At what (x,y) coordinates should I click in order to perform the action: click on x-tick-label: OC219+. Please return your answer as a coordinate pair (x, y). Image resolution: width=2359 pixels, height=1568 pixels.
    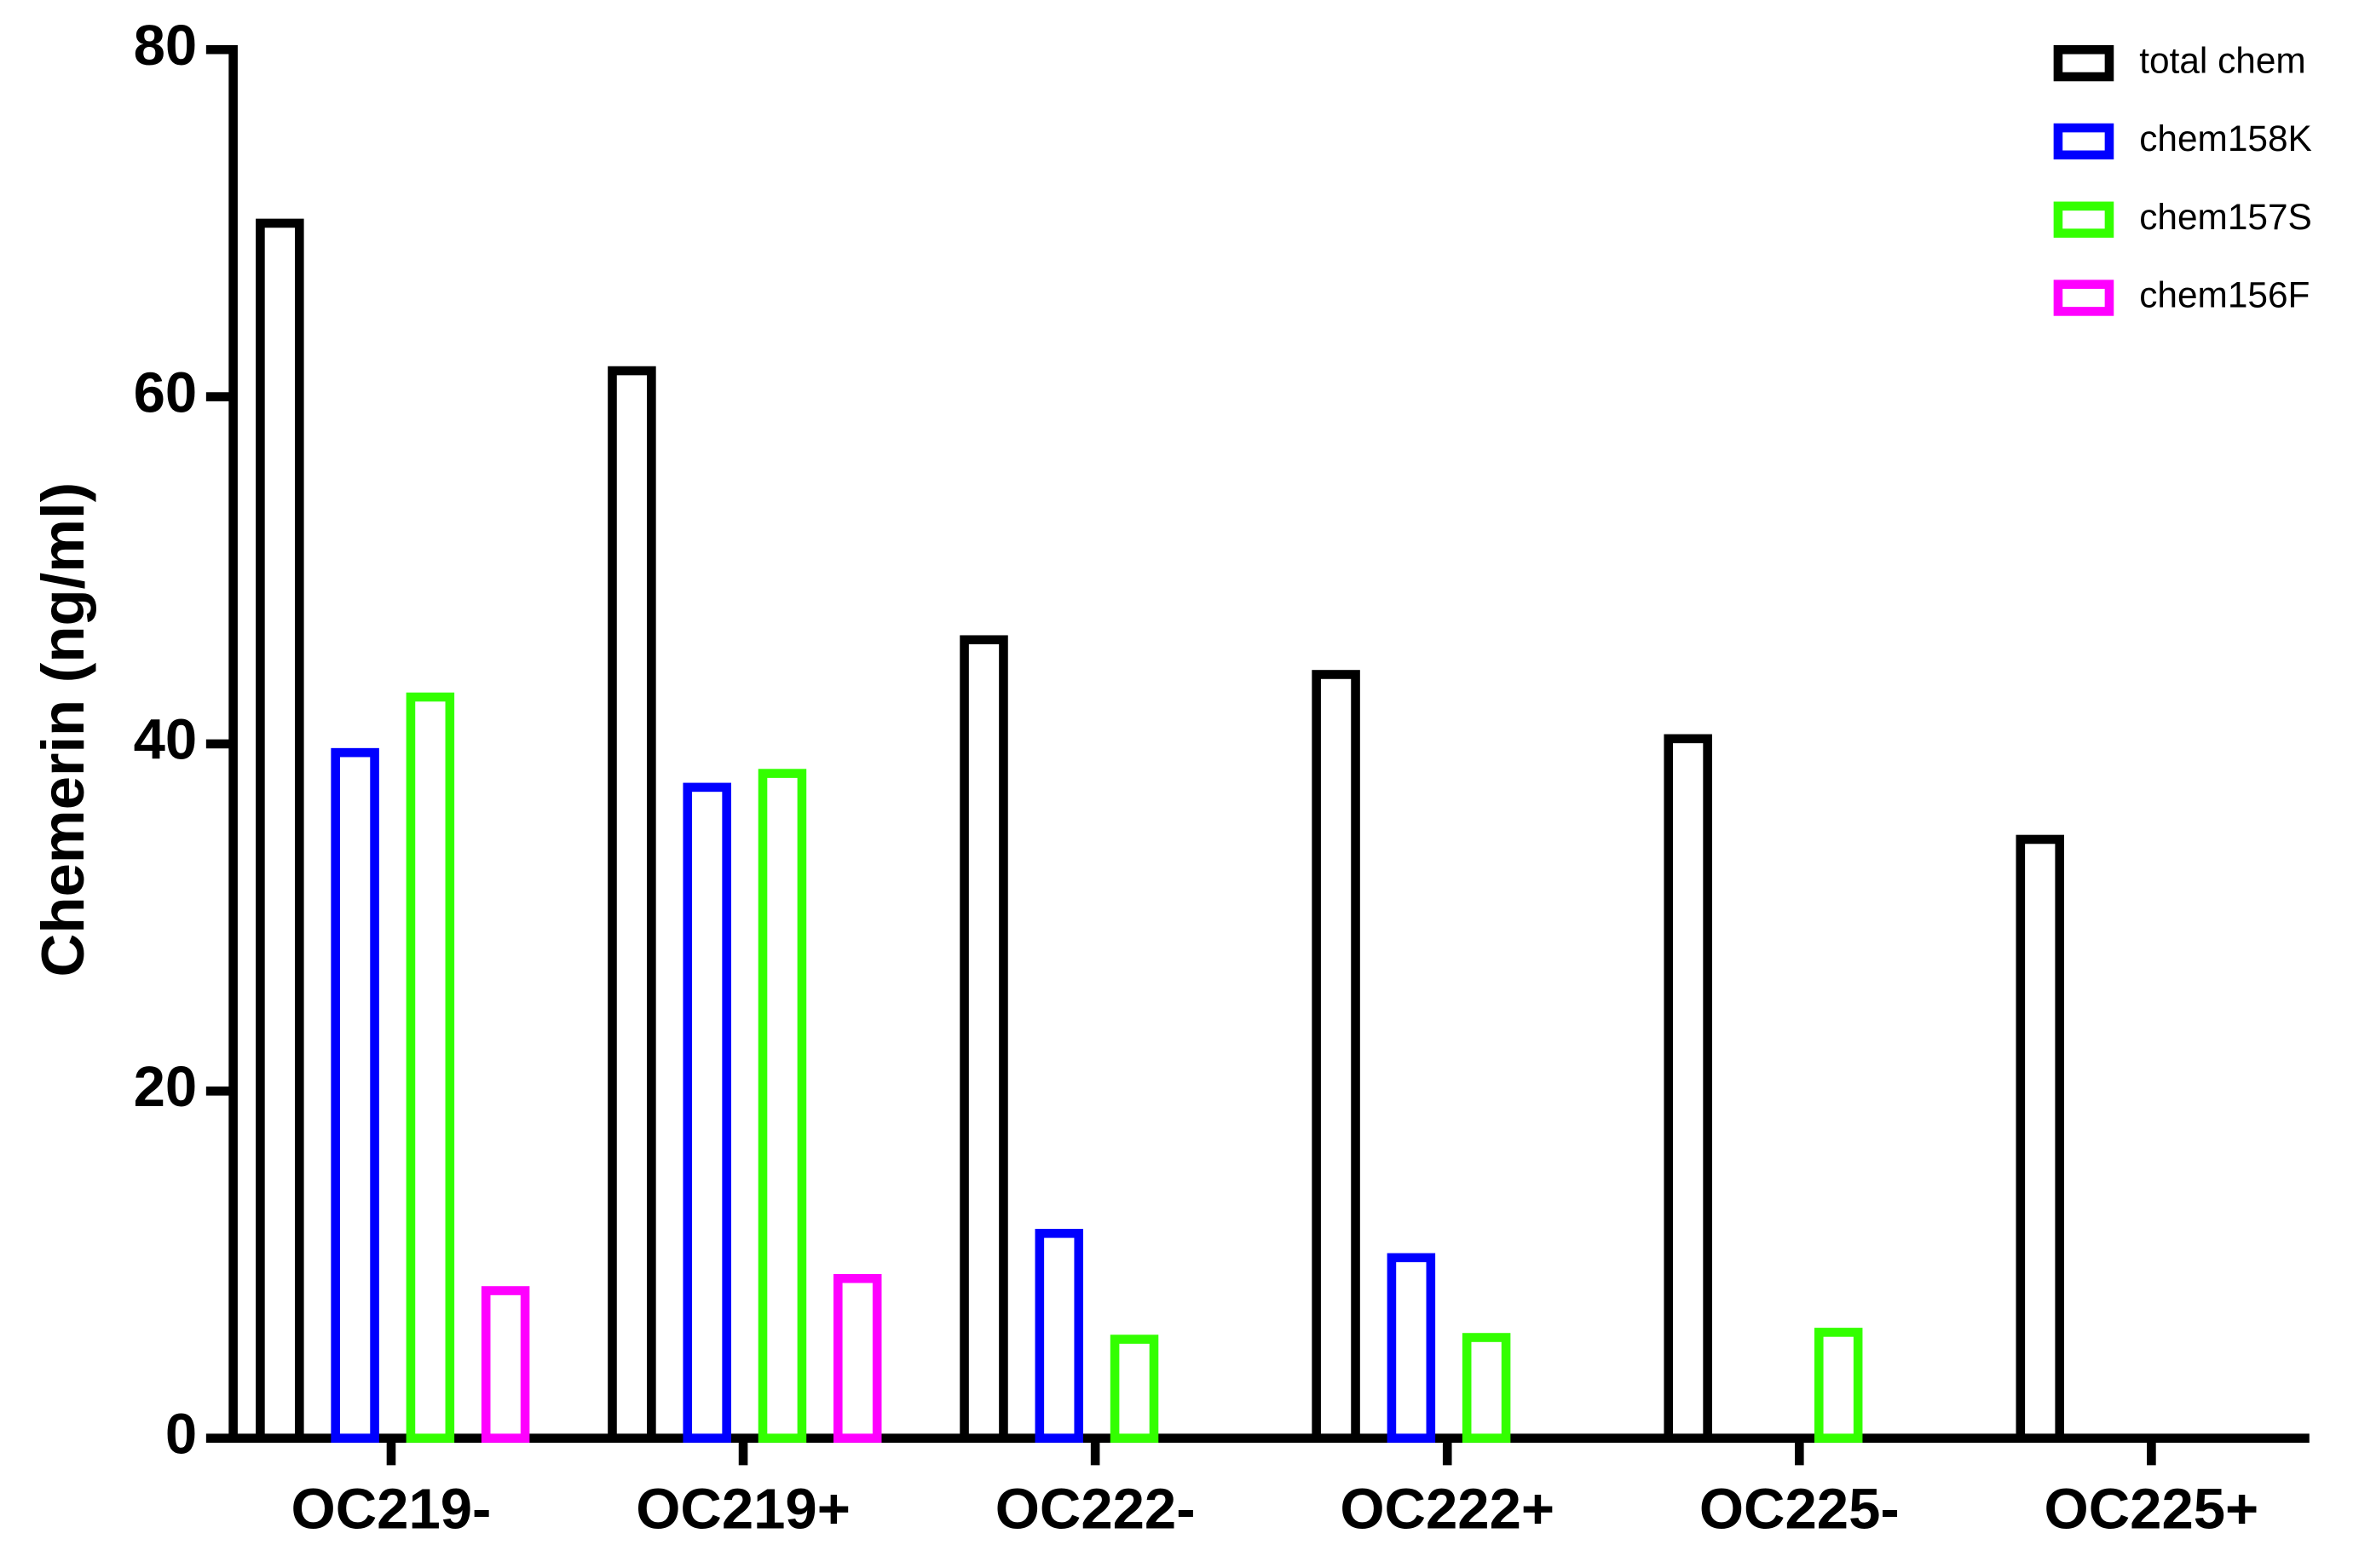
    Looking at the image, I should click on (743, 1510).